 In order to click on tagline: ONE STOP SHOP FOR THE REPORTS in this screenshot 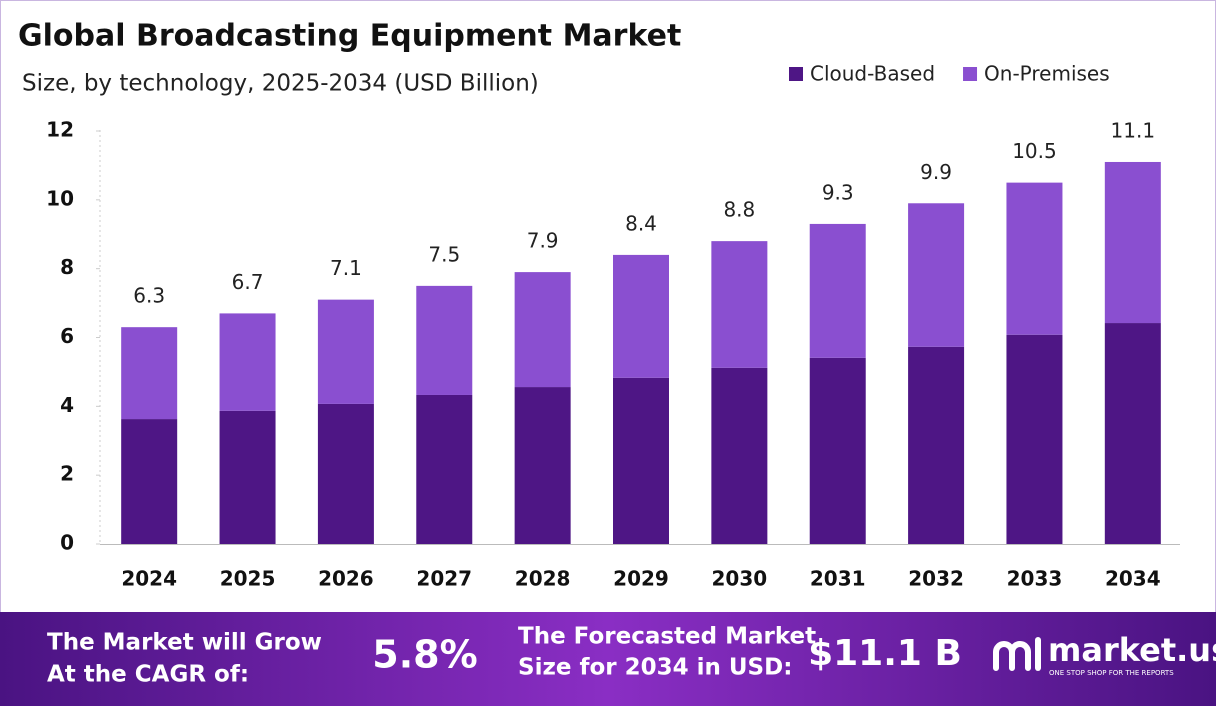, I will do `click(1111, 673)`.